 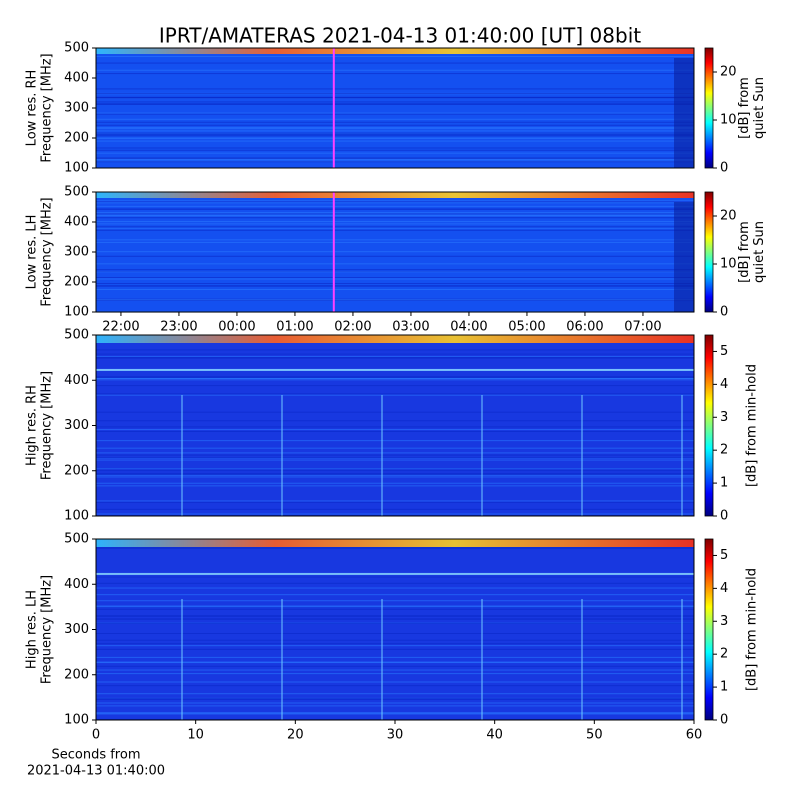 What do you see at coordinates (96, 735) in the screenshot?
I see `x-tick-label: 0` at bounding box center [96, 735].